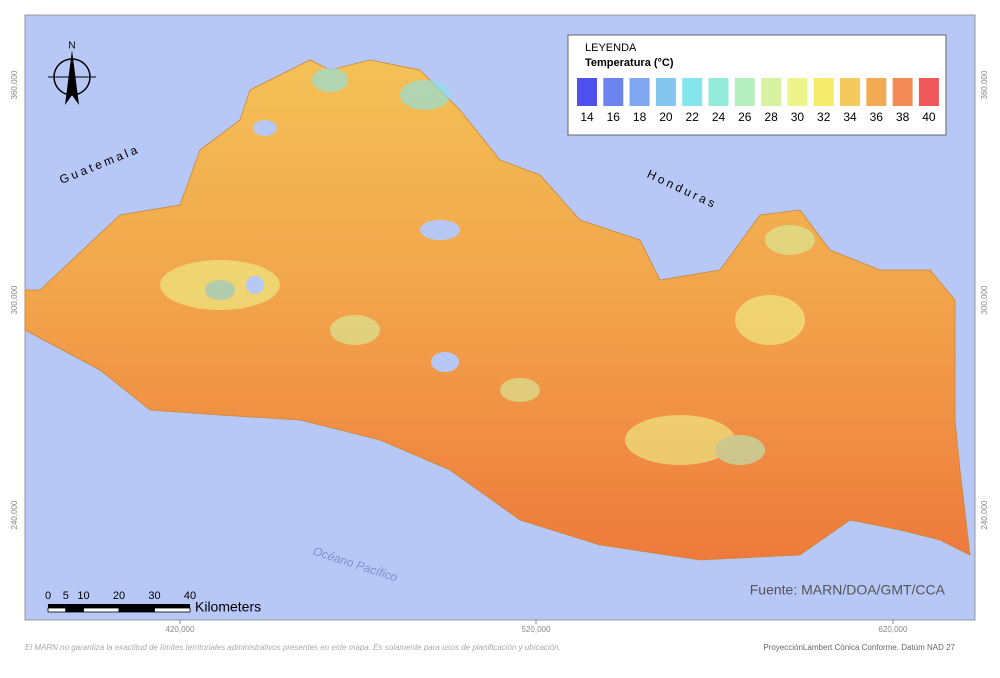  What do you see at coordinates (640, 117) in the screenshot?
I see `legend-label: 18` at bounding box center [640, 117].